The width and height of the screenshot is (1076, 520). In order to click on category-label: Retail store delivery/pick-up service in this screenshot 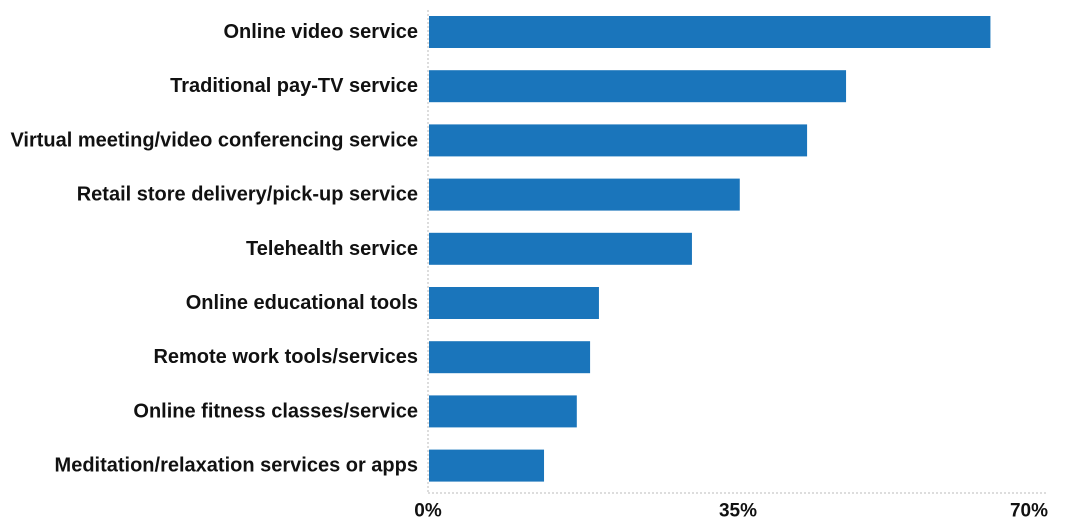, I will do `click(247, 195)`.